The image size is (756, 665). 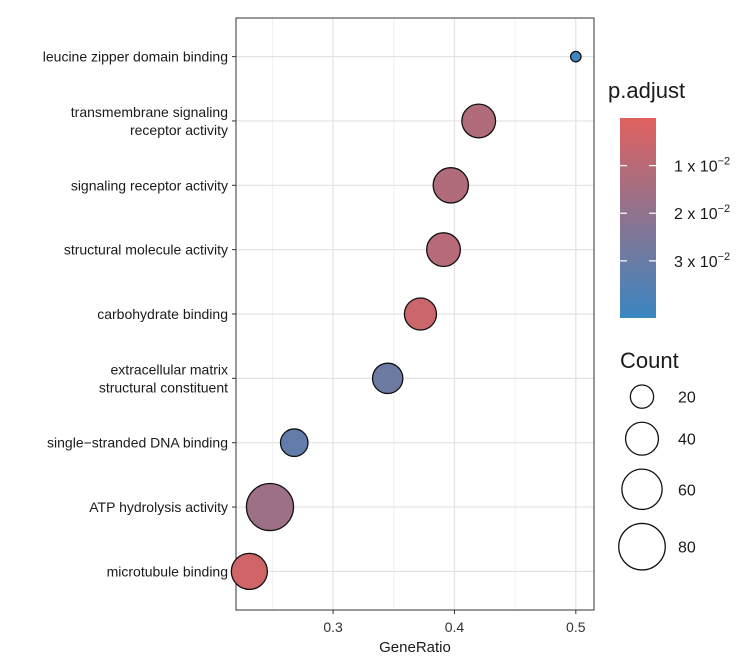 I want to click on size-legend-entries: 20 40 60 80, so click(x=657, y=477).